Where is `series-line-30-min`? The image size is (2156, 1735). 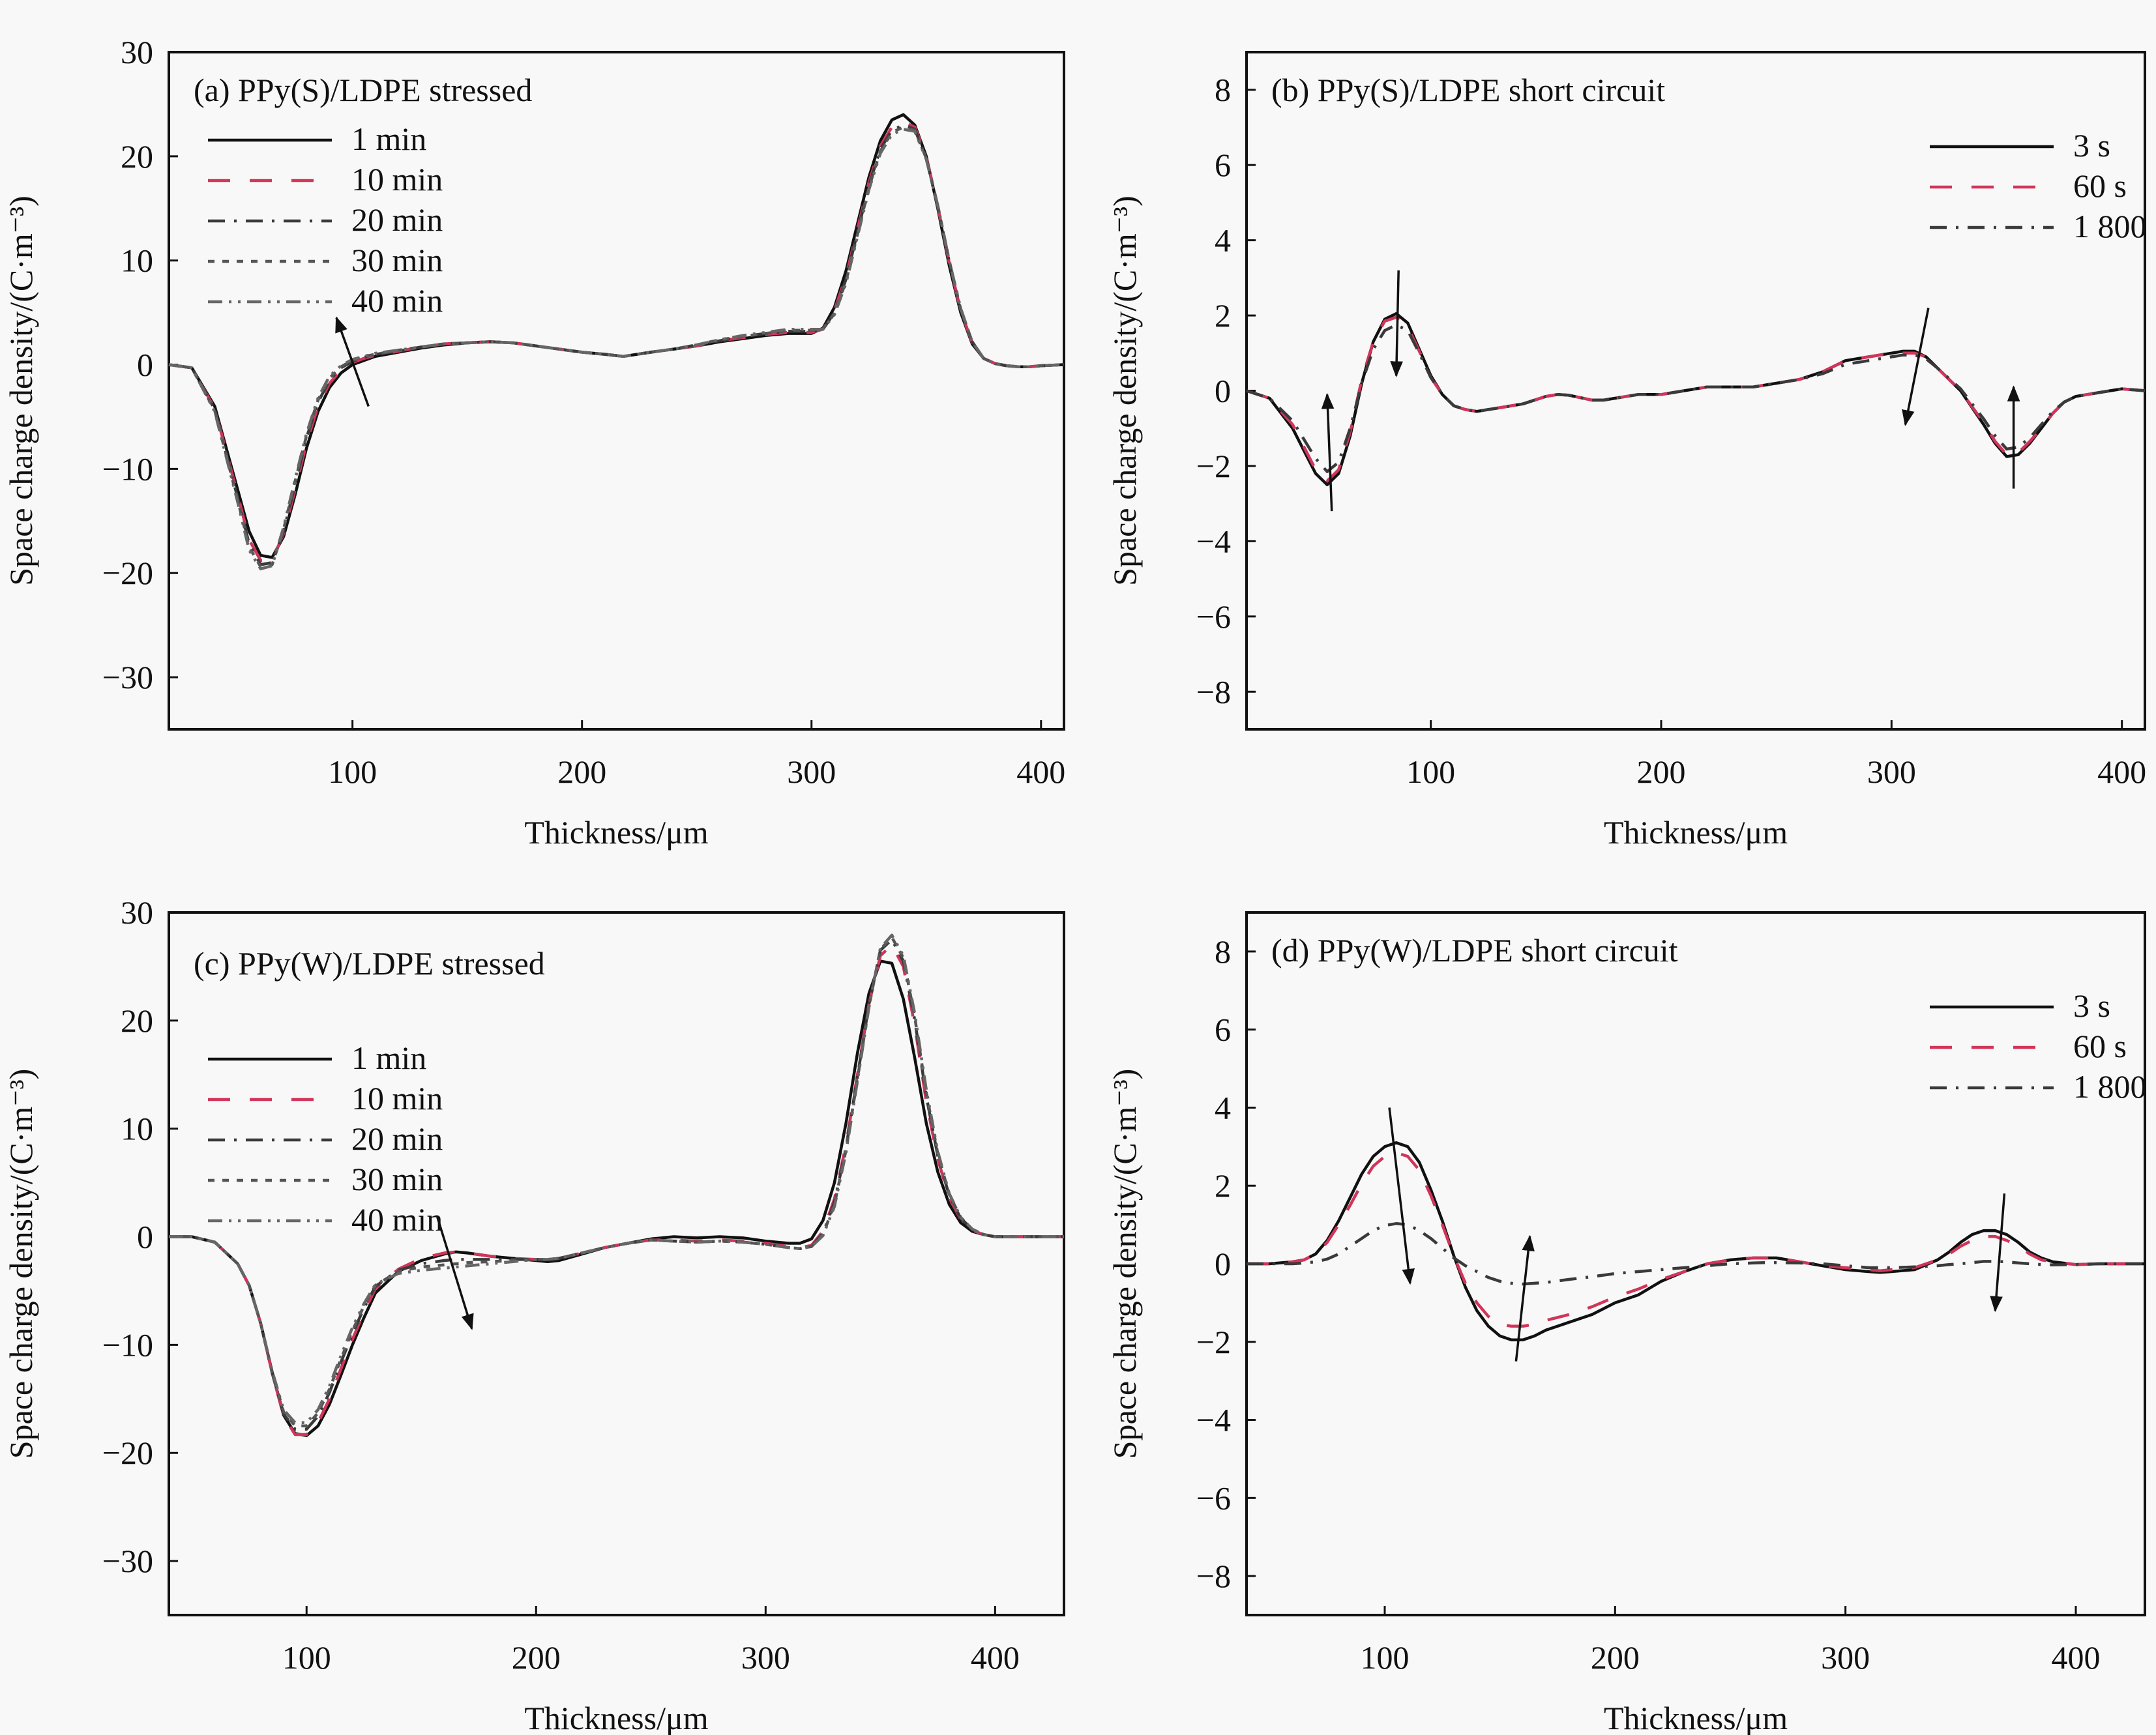 series-line-30-min is located at coordinates (616, 346).